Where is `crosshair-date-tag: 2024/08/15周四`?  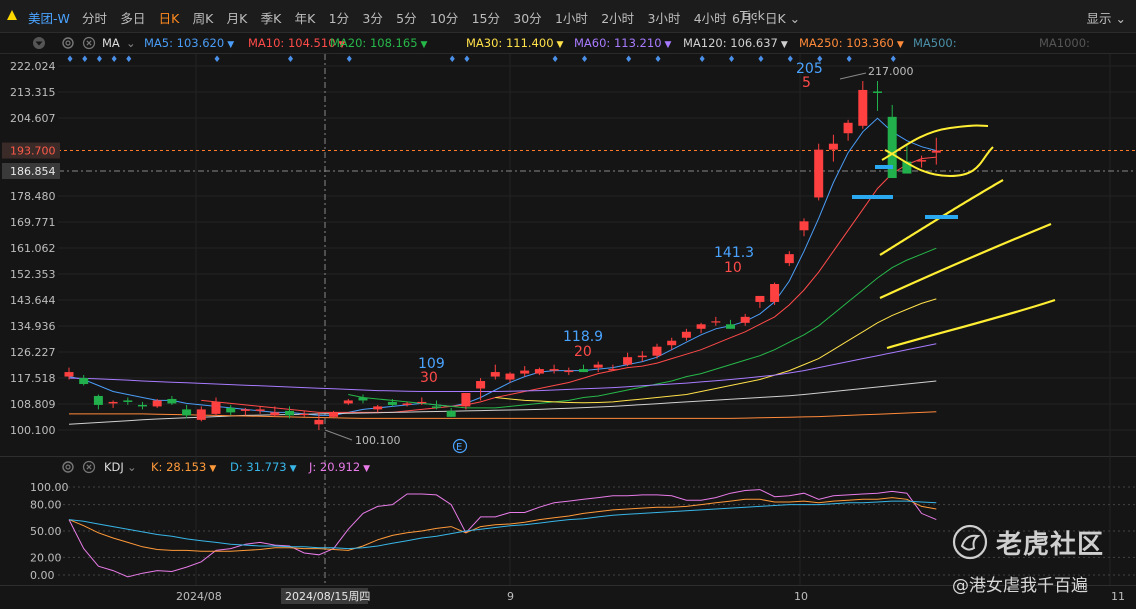 crosshair-date-tag: 2024/08/15周四 is located at coordinates (327, 596).